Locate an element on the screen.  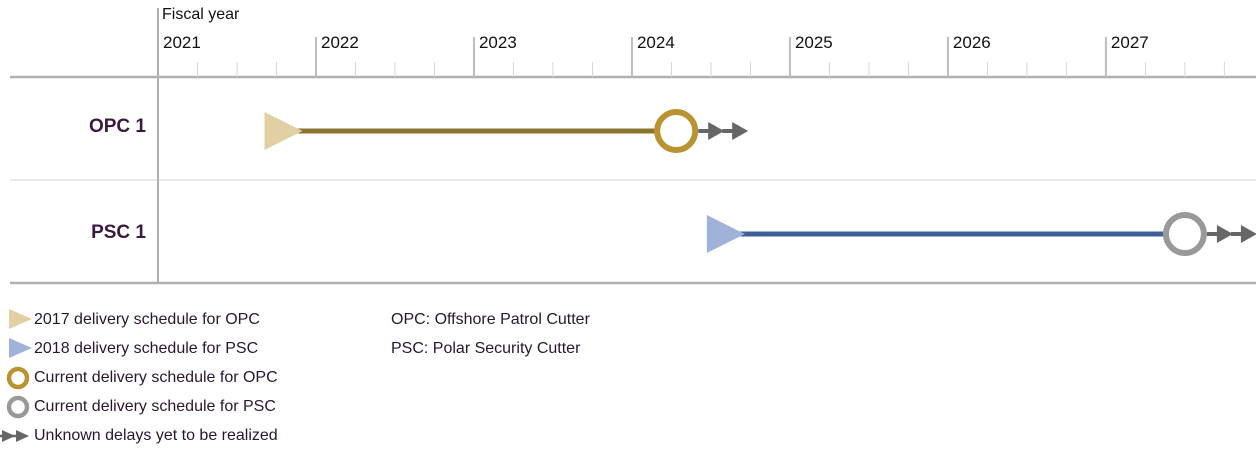
legend-label: 2018 delivery schedule for PSC is located at coordinates (146, 348).